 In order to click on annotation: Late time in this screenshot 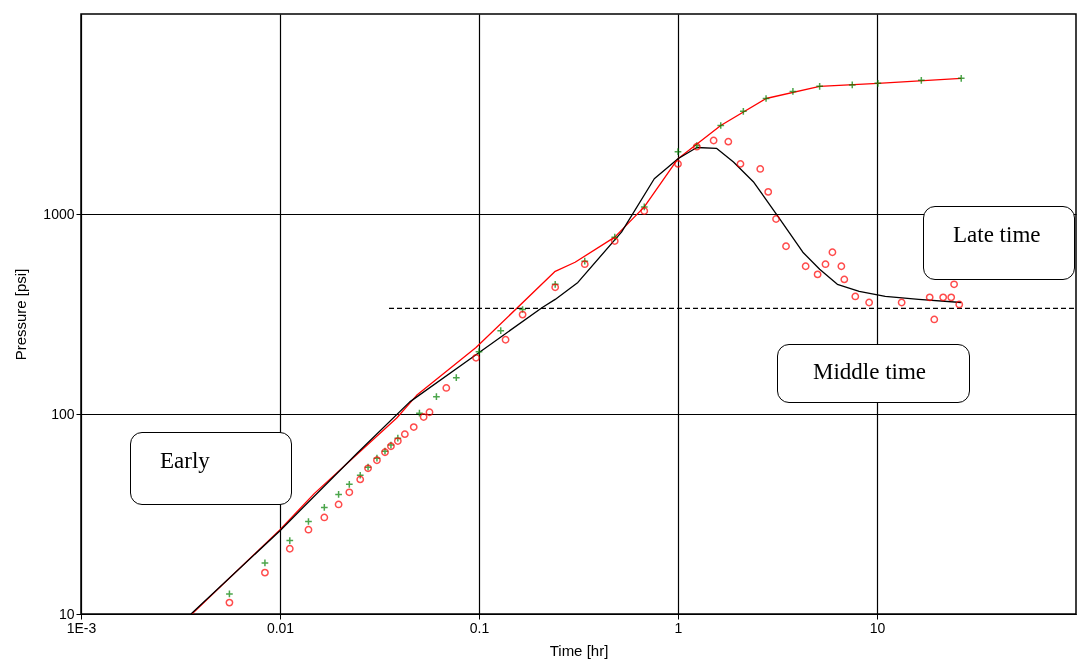, I will do `click(997, 235)`.